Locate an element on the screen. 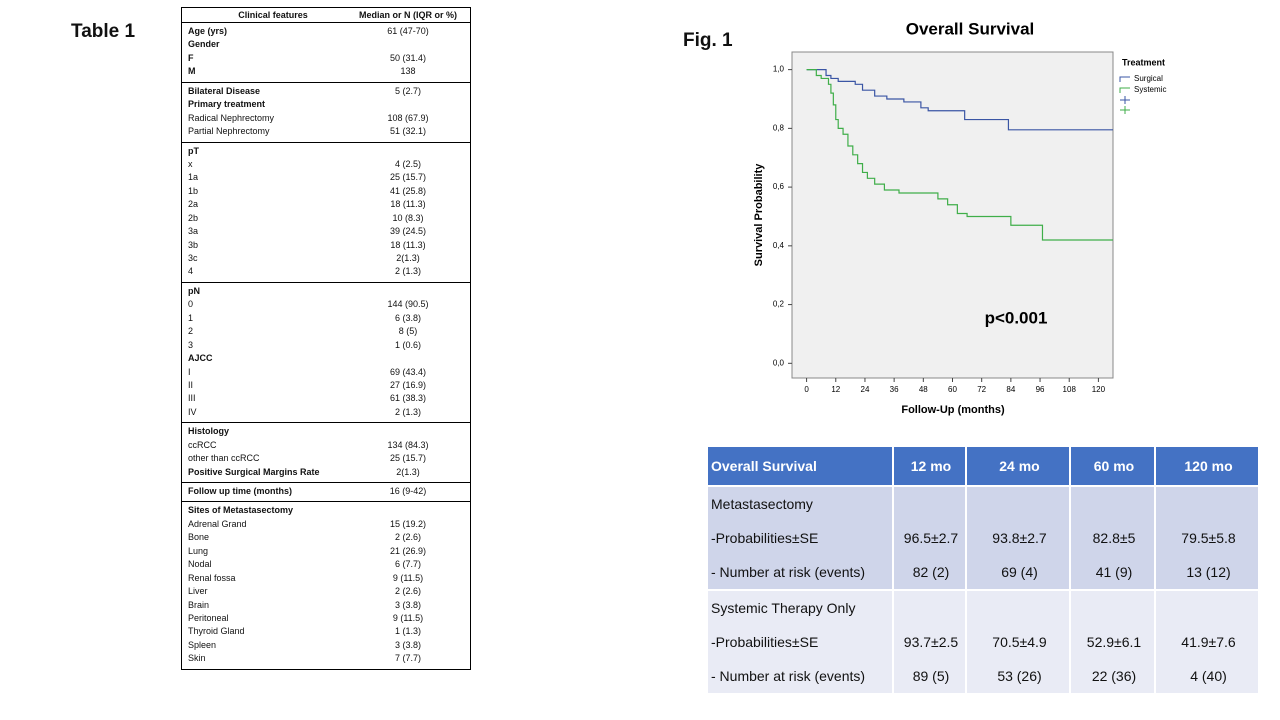  table-row: IV 2 (1.3) is located at coordinates (326, 412).